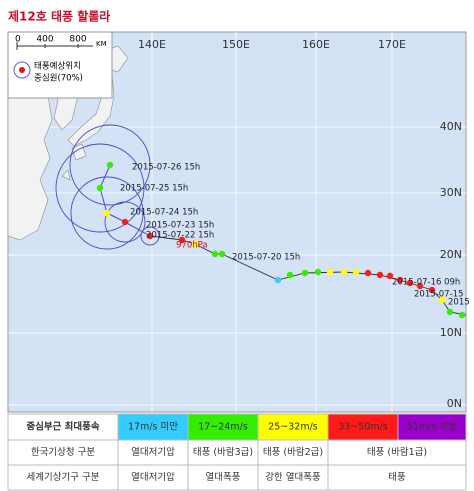 This screenshot has width=474, height=491. I want to click on legend-circle, so click(22, 70).